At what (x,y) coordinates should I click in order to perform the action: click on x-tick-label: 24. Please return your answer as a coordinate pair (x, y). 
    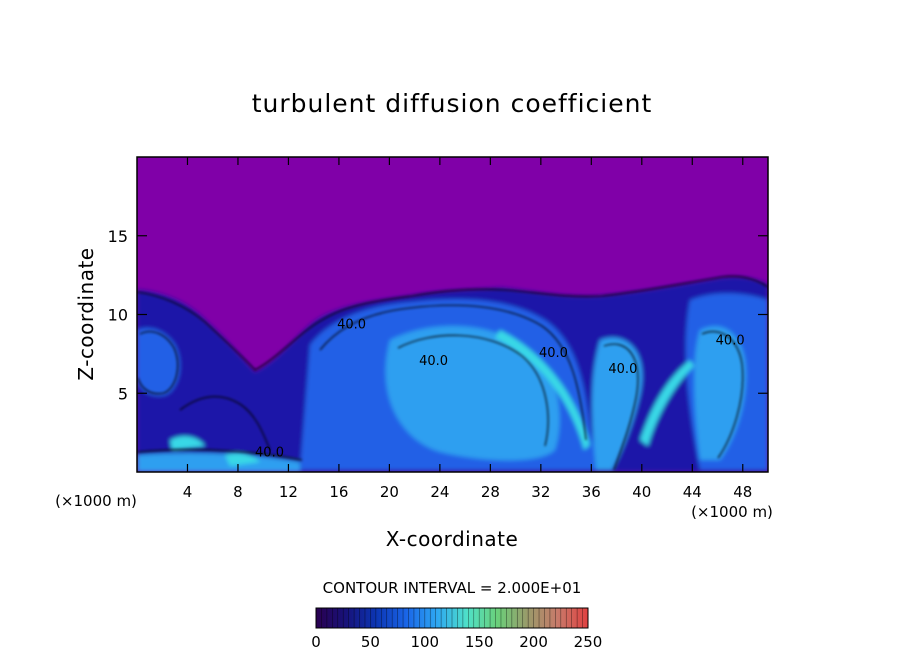
    Looking at the image, I should click on (439, 492).